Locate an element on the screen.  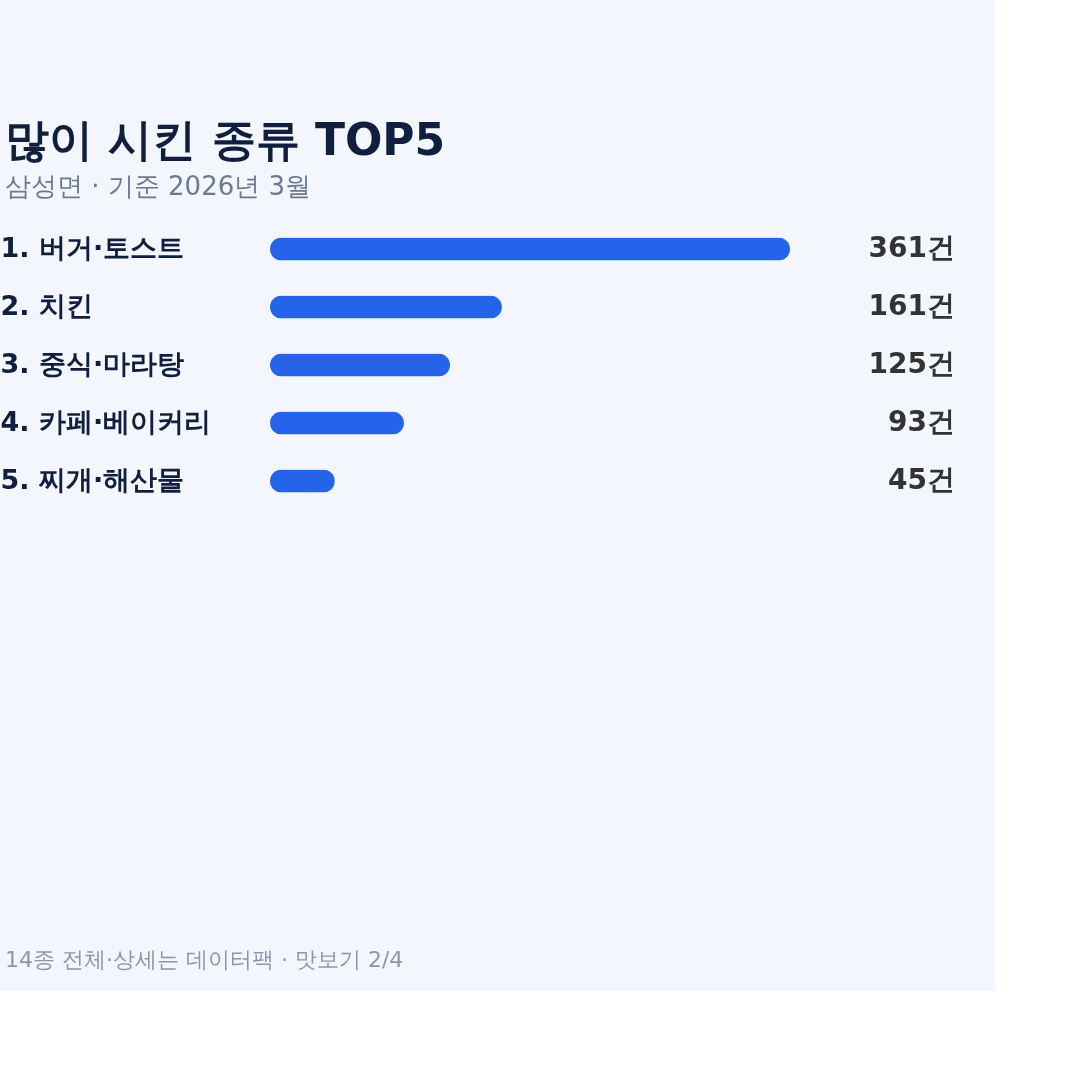
chart-title: 많이 시킨 종류 TOP5 is located at coordinates (225, 139).